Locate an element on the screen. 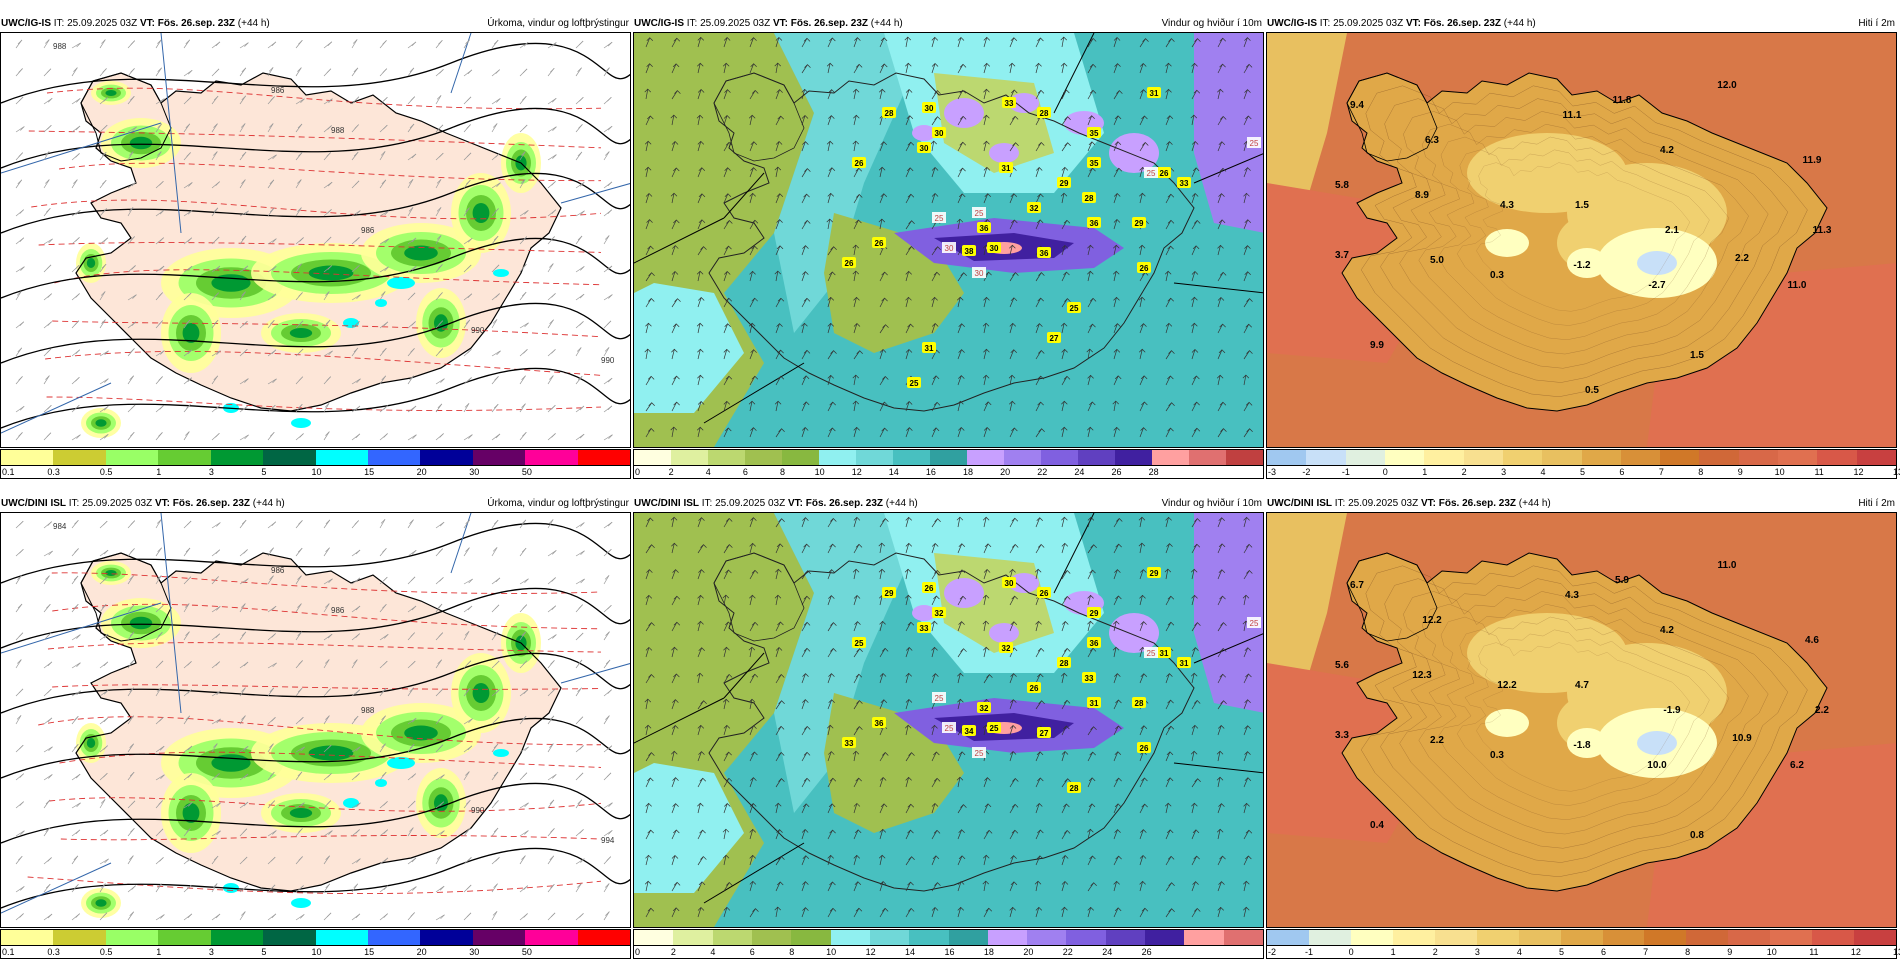 This screenshot has height=961, width=1900. wind-speed-label: 26 is located at coordinates (1164, 172).